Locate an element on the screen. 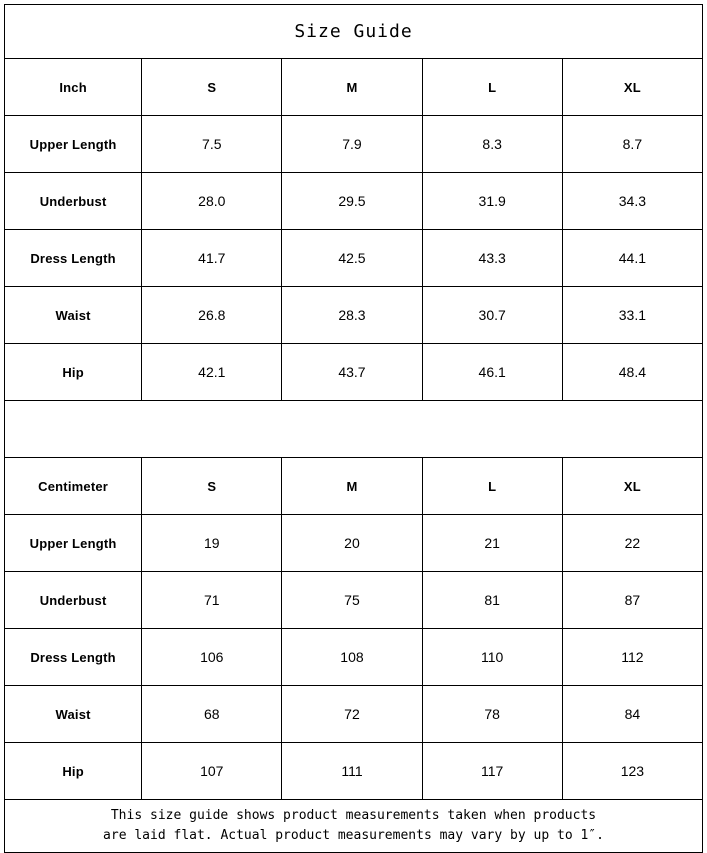 The image size is (707, 853). value-underbust-cm-l: 81 is located at coordinates (492, 600).